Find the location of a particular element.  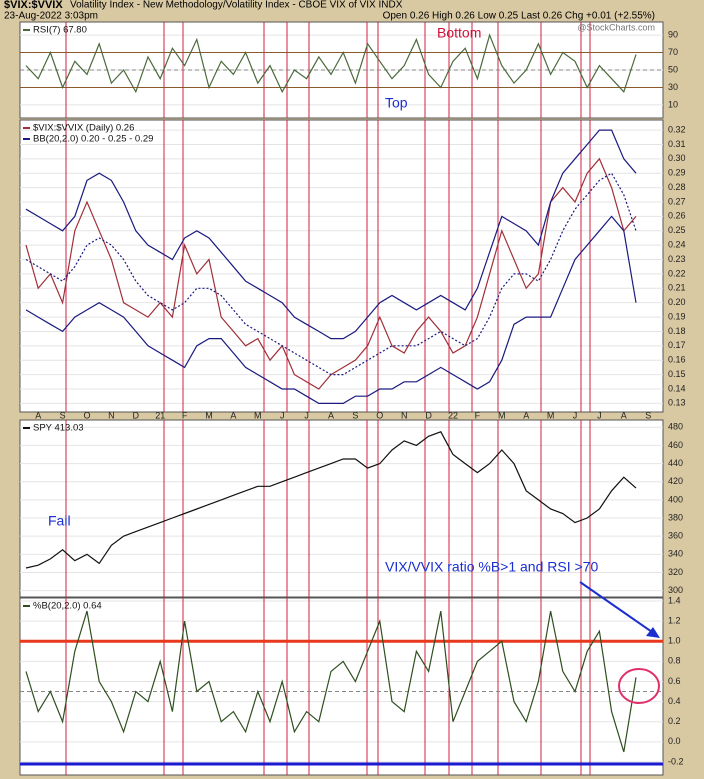

y-tick-label: 30 is located at coordinates (673, 87).